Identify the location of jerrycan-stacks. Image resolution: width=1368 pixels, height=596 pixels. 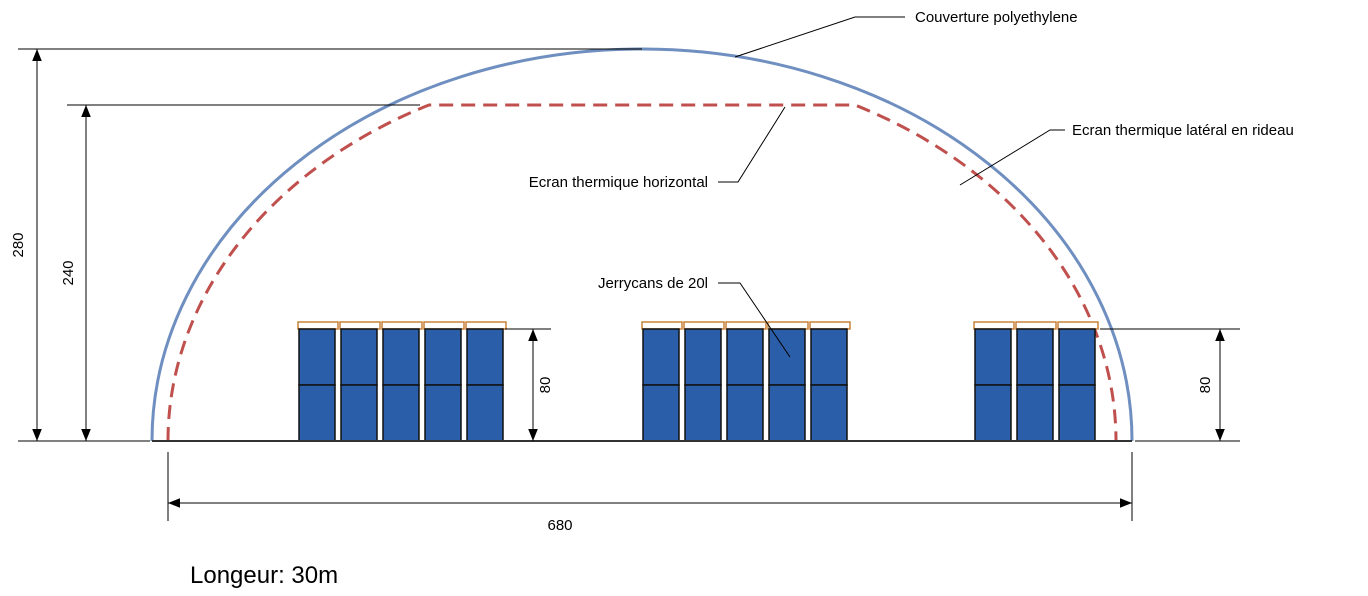
(698, 381).